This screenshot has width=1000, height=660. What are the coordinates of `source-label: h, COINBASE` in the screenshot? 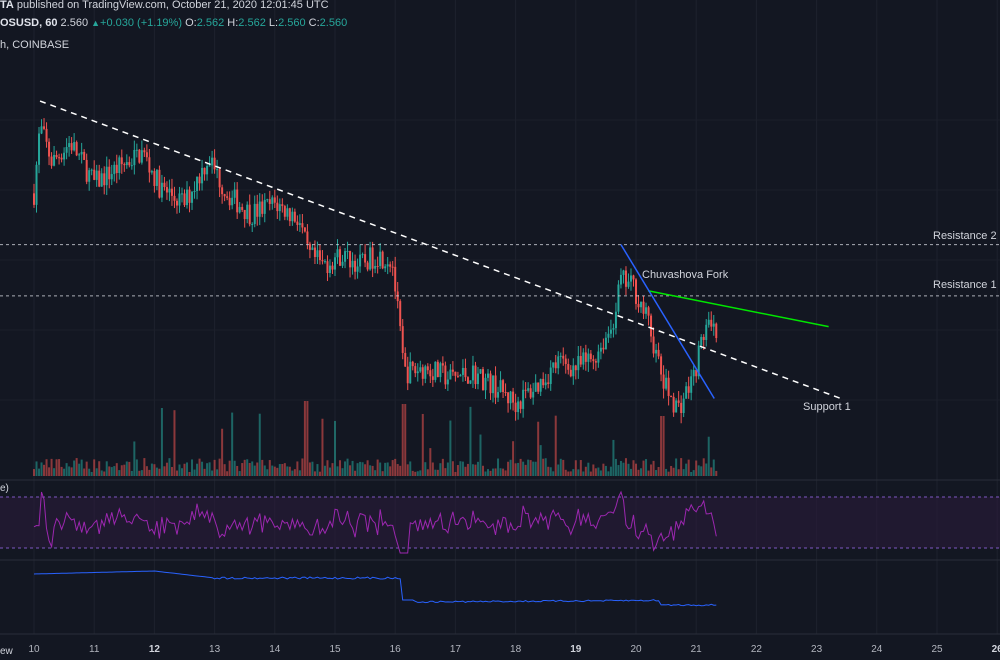 It's located at (35, 45).